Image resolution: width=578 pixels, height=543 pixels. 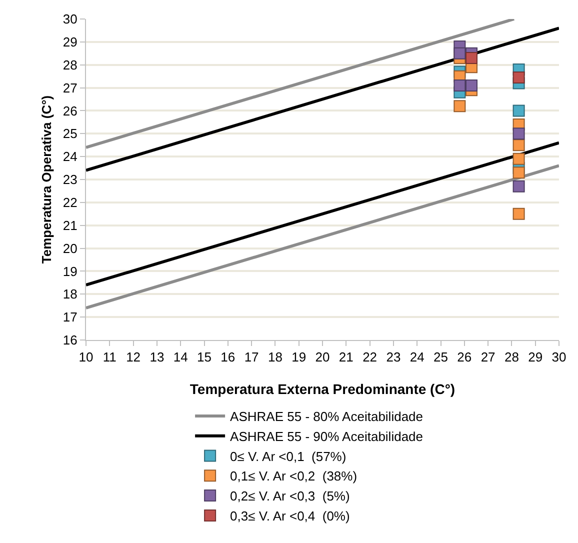 I want to click on legend-label: 0,2≤ V. Ar <0,3 (5%), so click(x=290, y=496).